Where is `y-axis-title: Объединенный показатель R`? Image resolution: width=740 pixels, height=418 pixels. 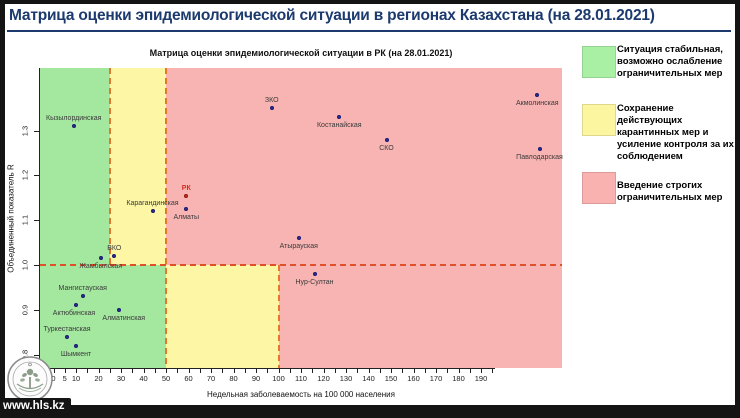 y-axis-title: Объединенный показатель R is located at coordinates (11, 218).